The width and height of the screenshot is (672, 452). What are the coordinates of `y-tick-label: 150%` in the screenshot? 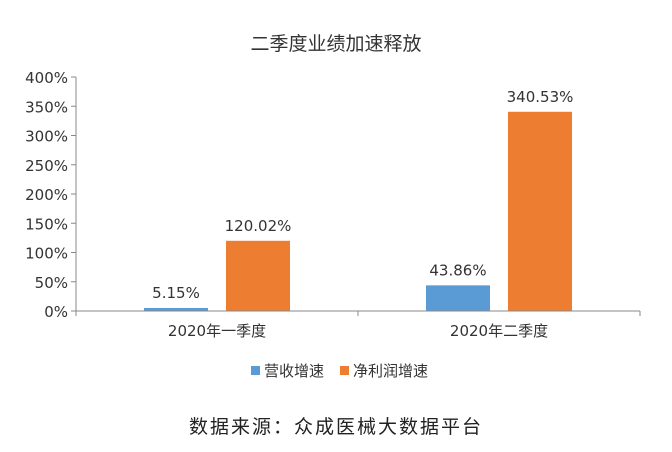 It's located at (46, 224).